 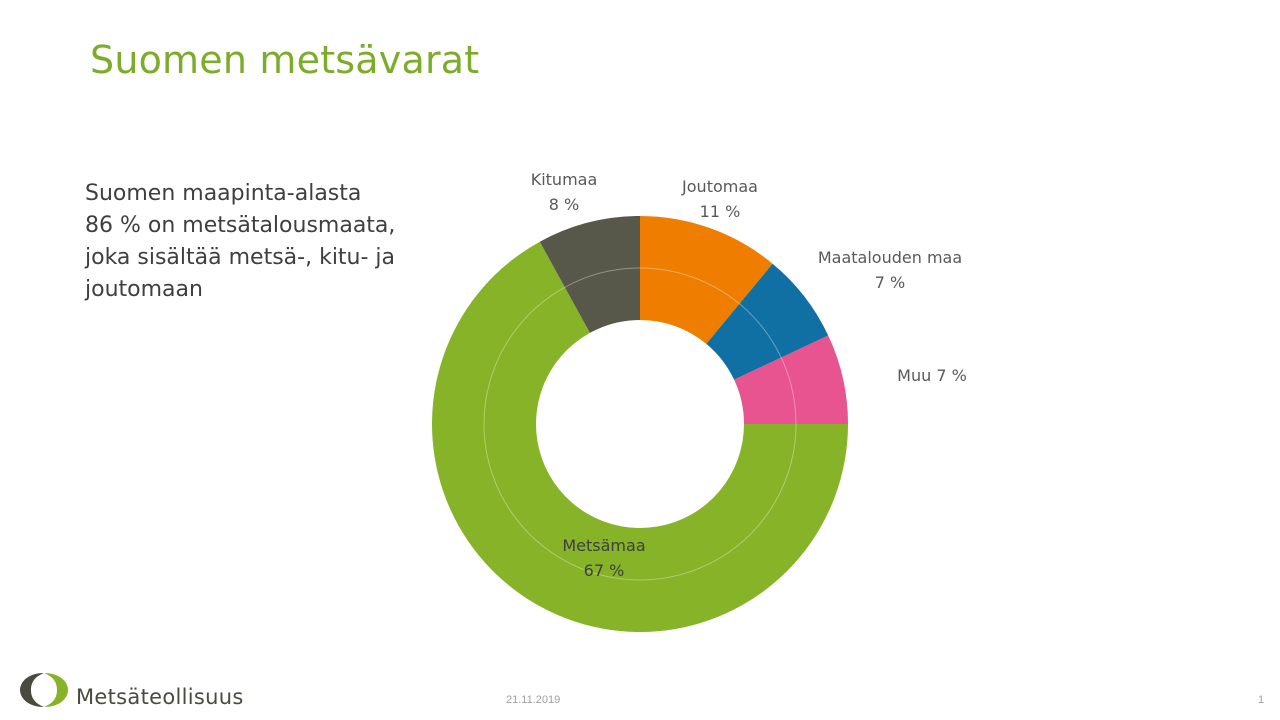 I want to click on data-label-joutomaa: Joutomaa 11 %, so click(x=719, y=199).